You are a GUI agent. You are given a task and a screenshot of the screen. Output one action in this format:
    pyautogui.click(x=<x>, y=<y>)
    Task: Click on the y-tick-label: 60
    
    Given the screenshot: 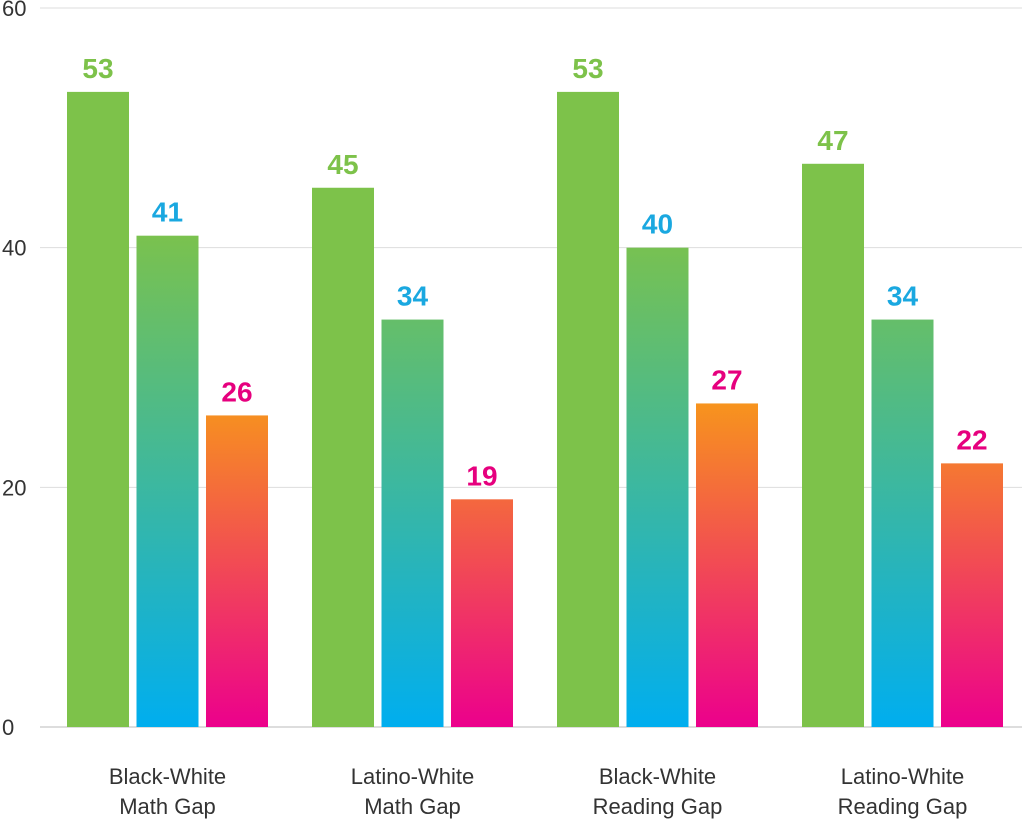 What is the action you would take?
    pyautogui.click(x=14, y=10)
    